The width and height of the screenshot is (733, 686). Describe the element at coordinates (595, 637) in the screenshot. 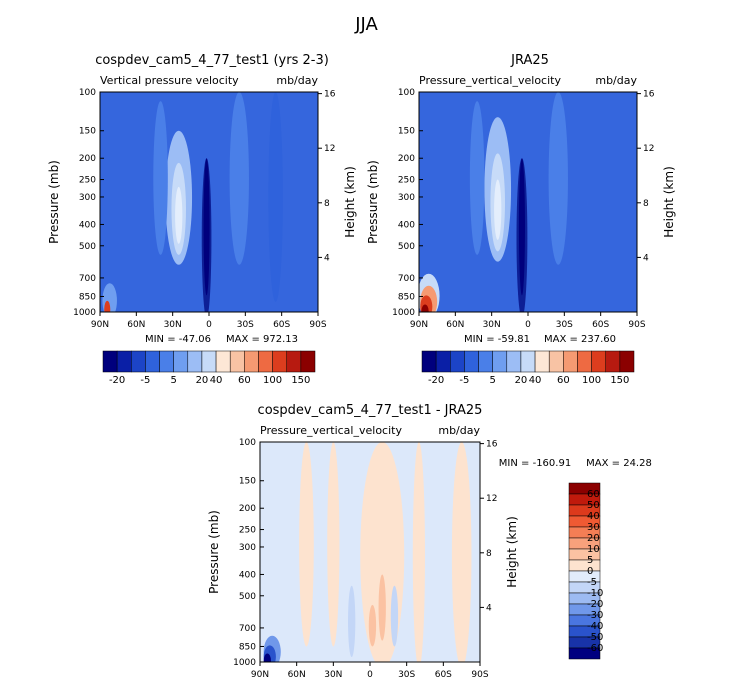

I see `colorbar-label: -50` at that location.